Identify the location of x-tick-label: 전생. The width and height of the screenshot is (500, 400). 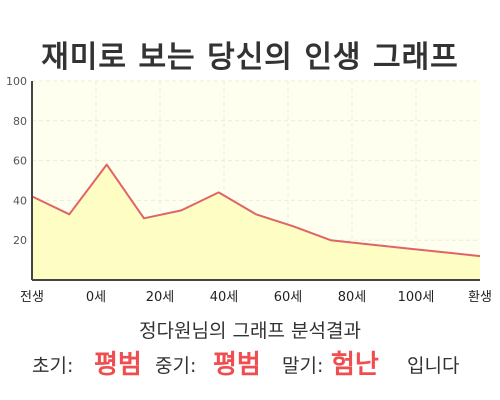
(32, 297).